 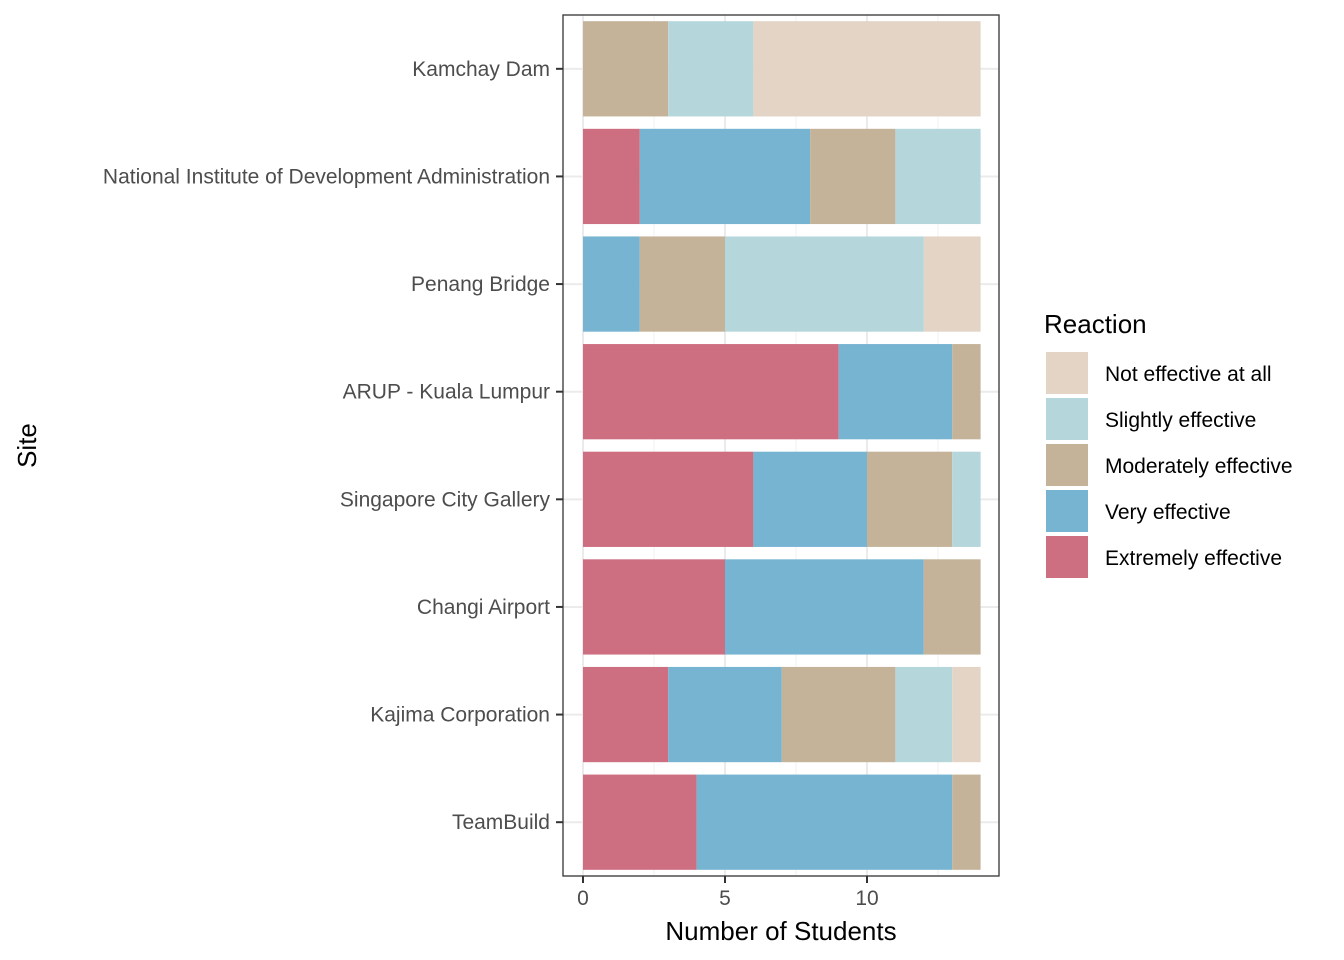 What do you see at coordinates (611, 176) in the screenshot?
I see `bar-national-institute-of-development-administration-extremely-effective` at bounding box center [611, 176].